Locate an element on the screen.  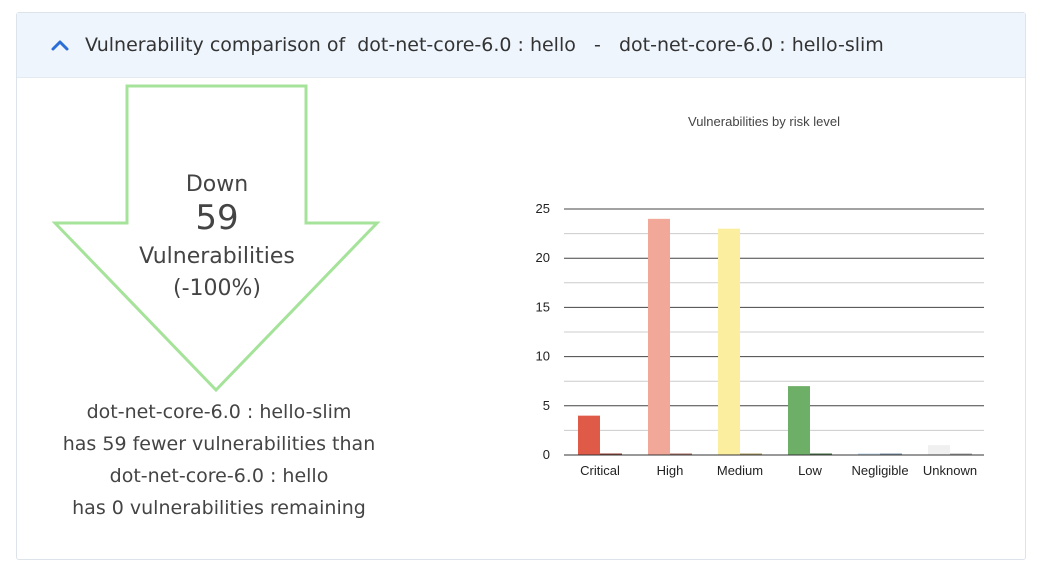
x-tick-label-negligible: Negligible is located at coordinates (879, 470).